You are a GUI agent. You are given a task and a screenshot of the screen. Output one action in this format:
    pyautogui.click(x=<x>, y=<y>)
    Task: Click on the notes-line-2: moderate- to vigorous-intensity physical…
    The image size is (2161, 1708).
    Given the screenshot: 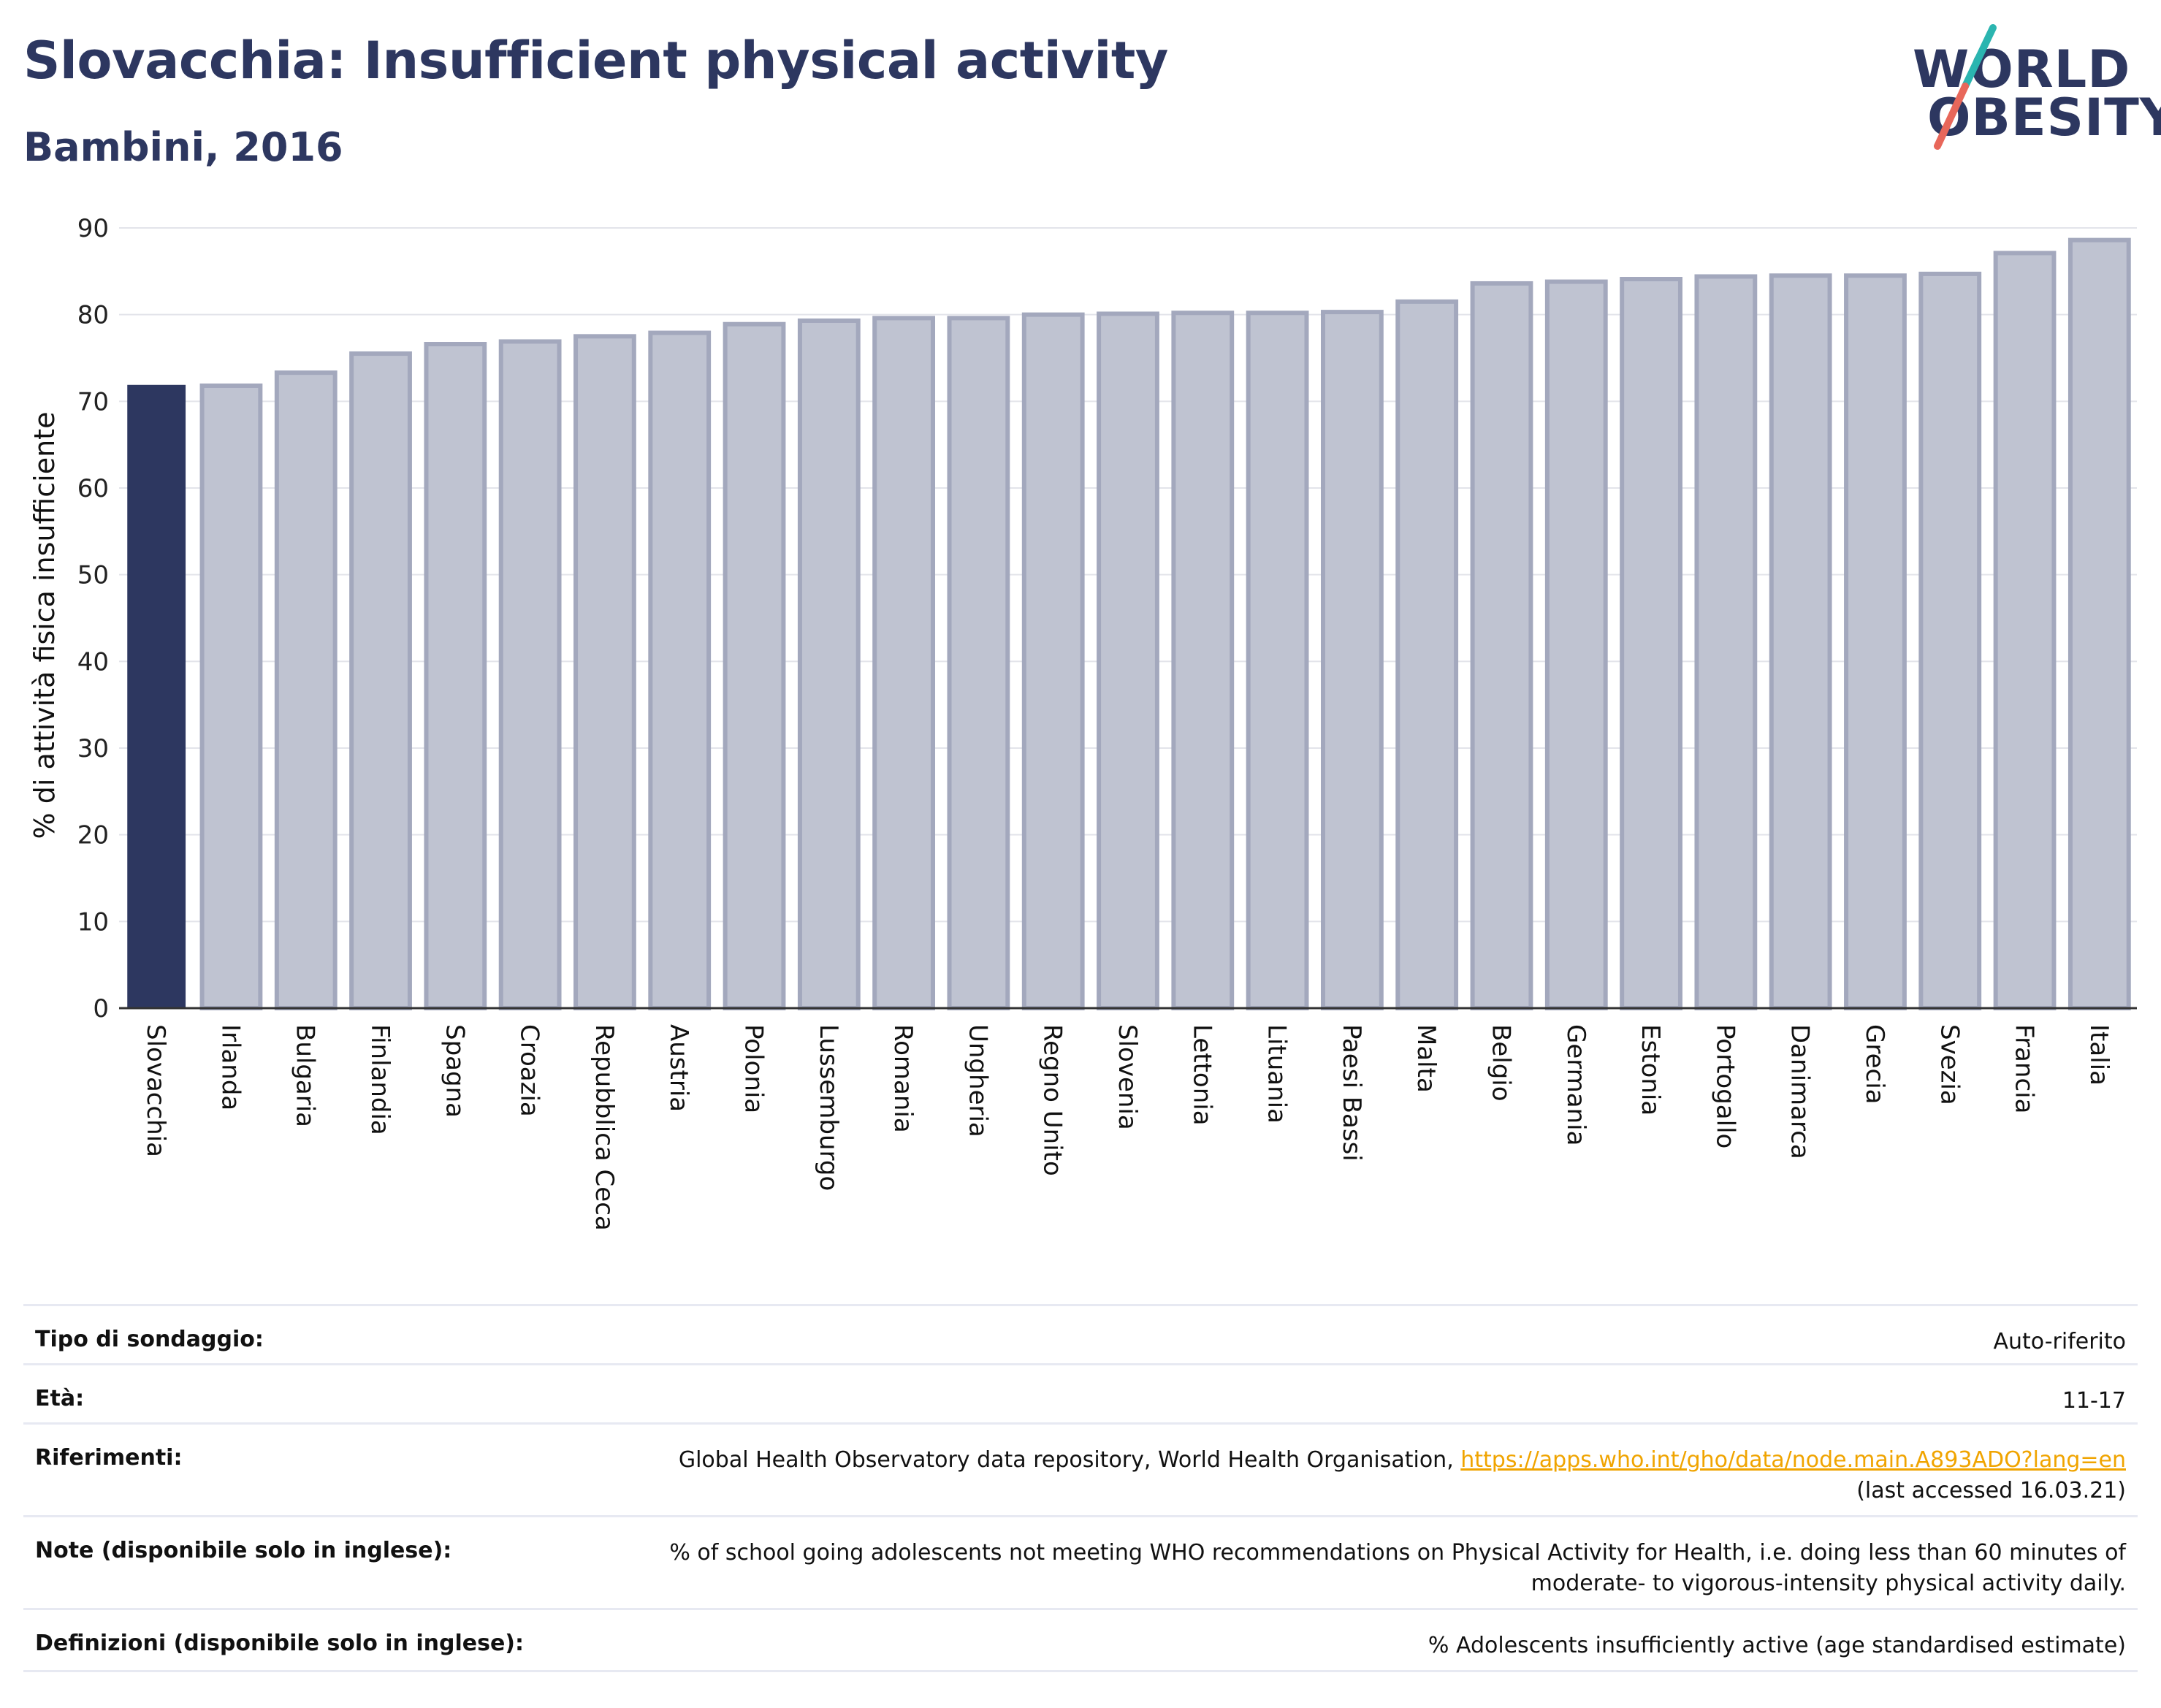 What is the action you would take?
    pyautogui.click(x=1828, y=1584)
    